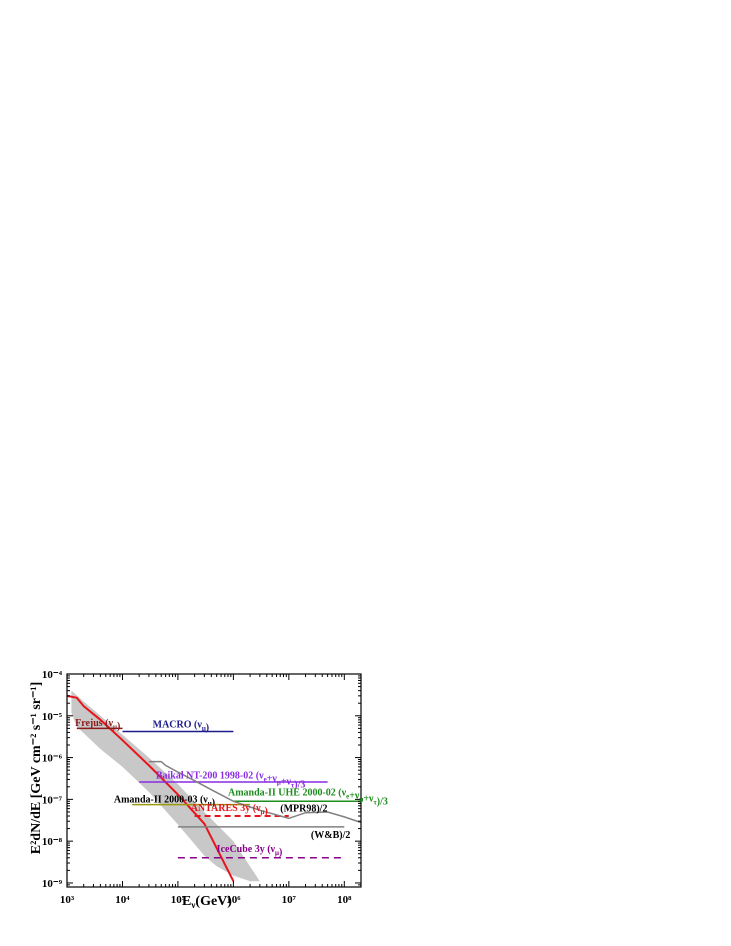  I want to click on band-polygon, so click(165, 786).